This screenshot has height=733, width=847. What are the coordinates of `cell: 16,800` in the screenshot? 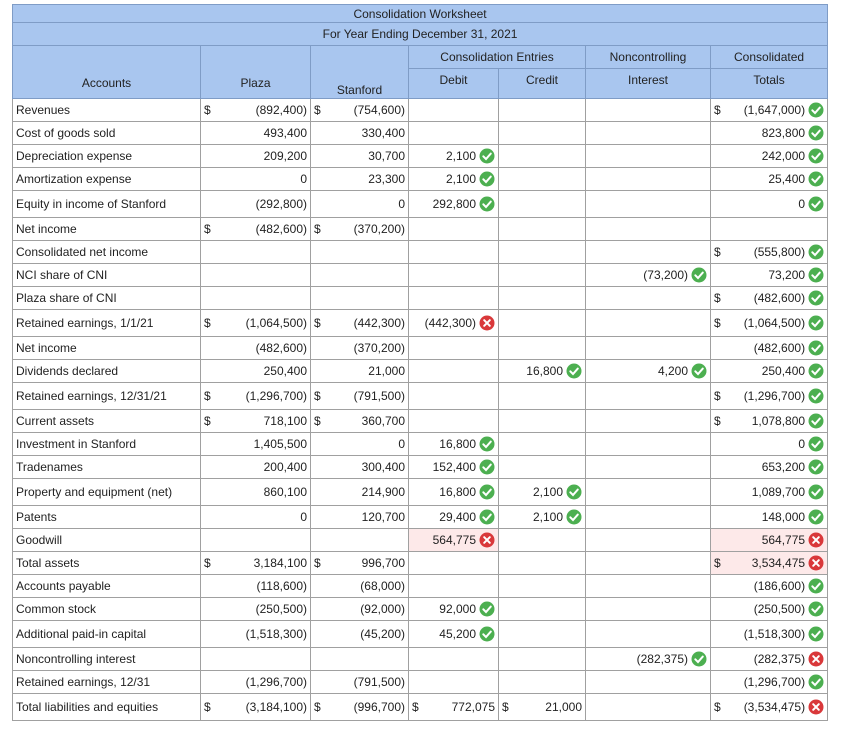 It's located at (453, 444).